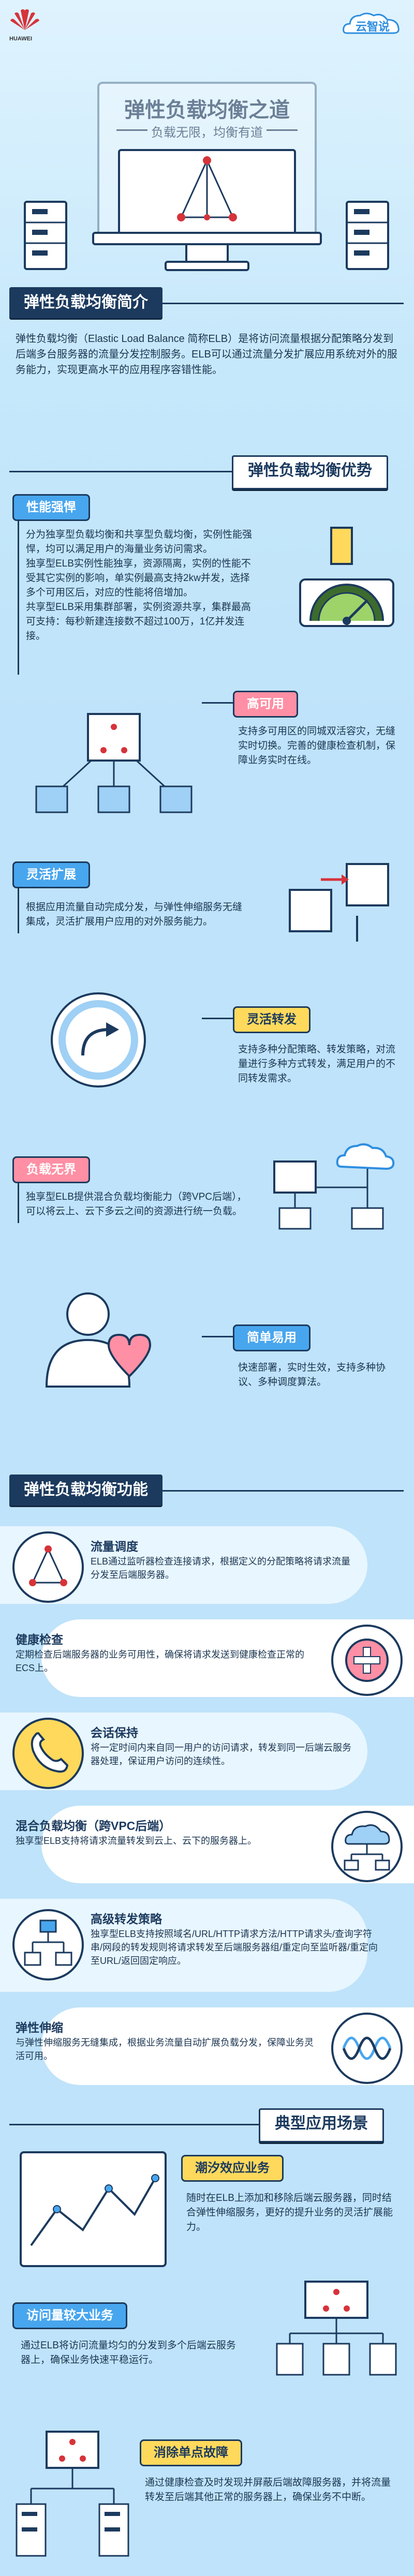  Describe the element at coordinates (317, 746) in the screenshot. I see `advantage-text-availability: 支持多可用区的同城双活容灾，无缝实时切换。完善的健康检查机制，保障业务实时在线。` at that location.